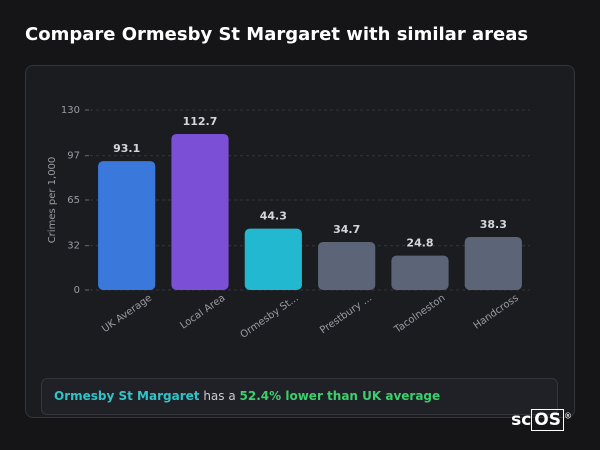 This screenshot has width=600, height=450. What do you see at coordinates (521, 420) in the screenshot?
I see `logo-prefix: sc` at bounding box center [521, 420].